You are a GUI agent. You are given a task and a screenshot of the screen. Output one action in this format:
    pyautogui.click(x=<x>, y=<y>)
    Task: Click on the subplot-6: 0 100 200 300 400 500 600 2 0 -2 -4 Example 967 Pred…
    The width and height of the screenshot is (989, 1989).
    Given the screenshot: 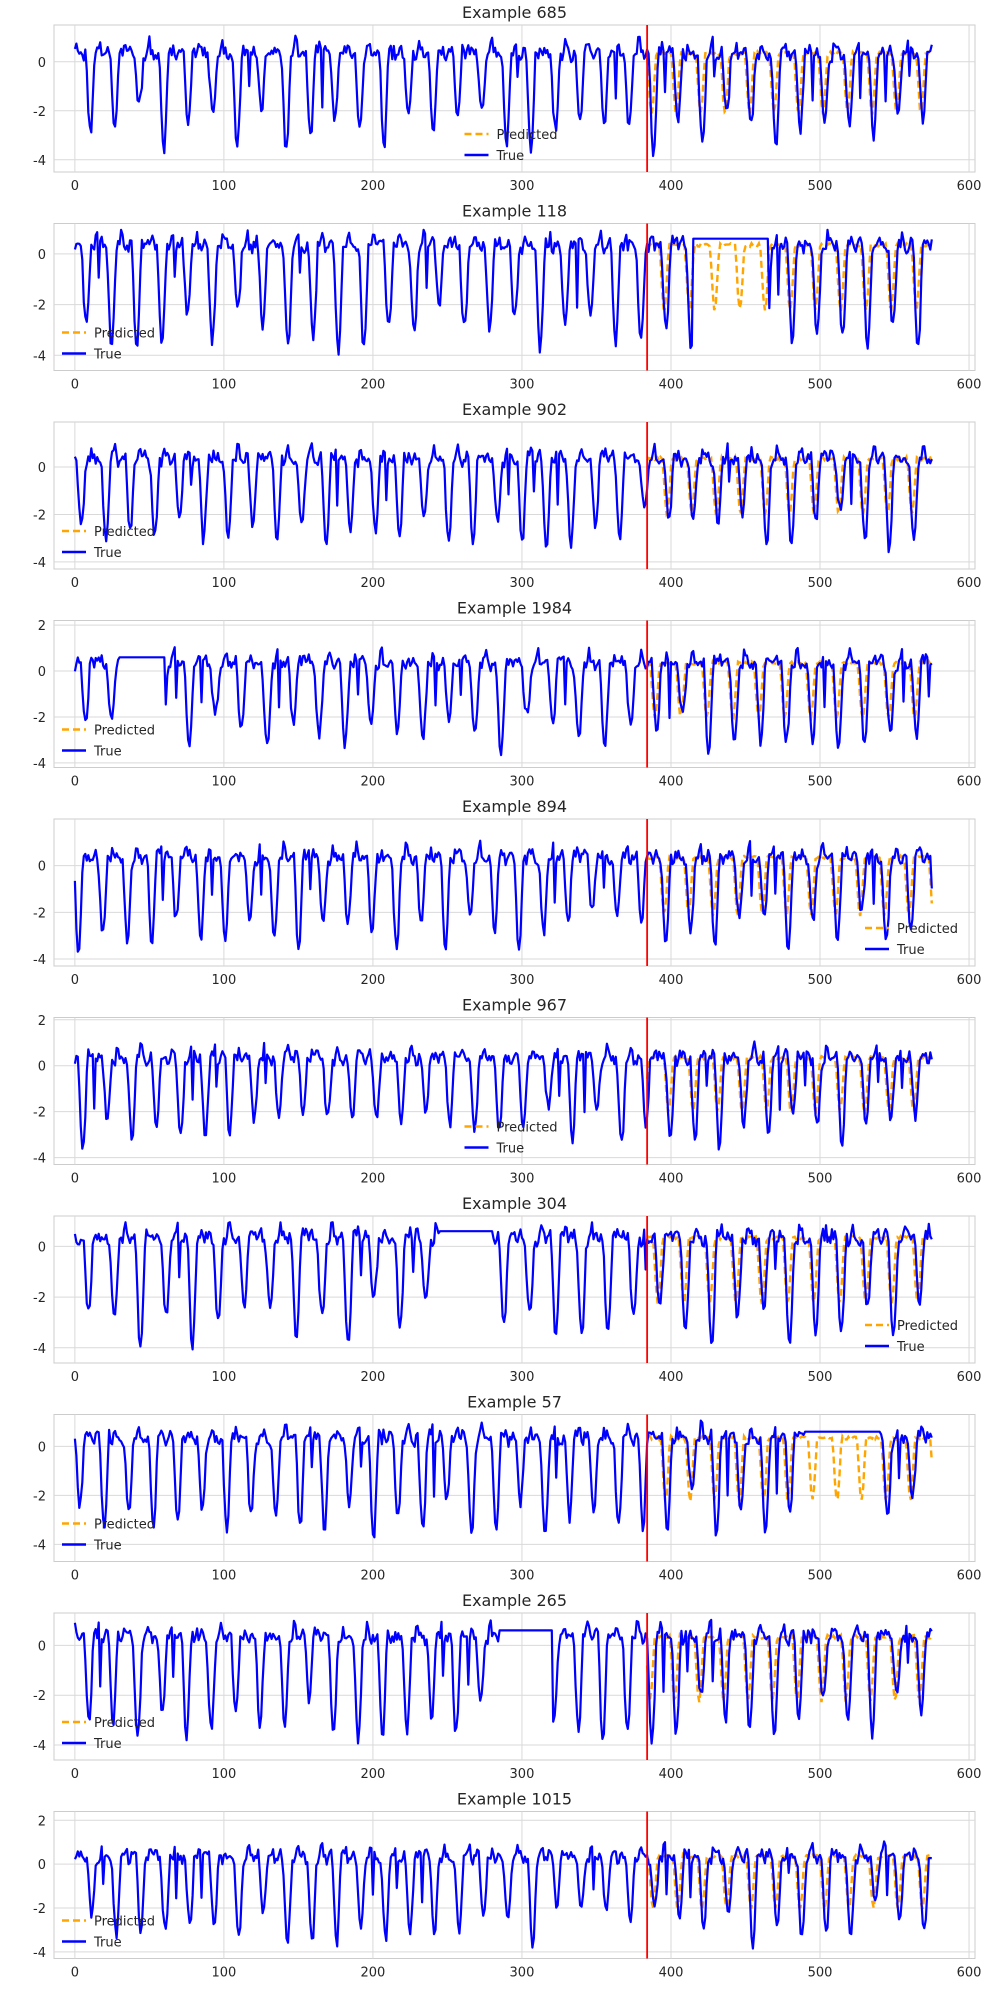 What is the action you would take?
    pyautogui.click(x=507, y=1091)
    